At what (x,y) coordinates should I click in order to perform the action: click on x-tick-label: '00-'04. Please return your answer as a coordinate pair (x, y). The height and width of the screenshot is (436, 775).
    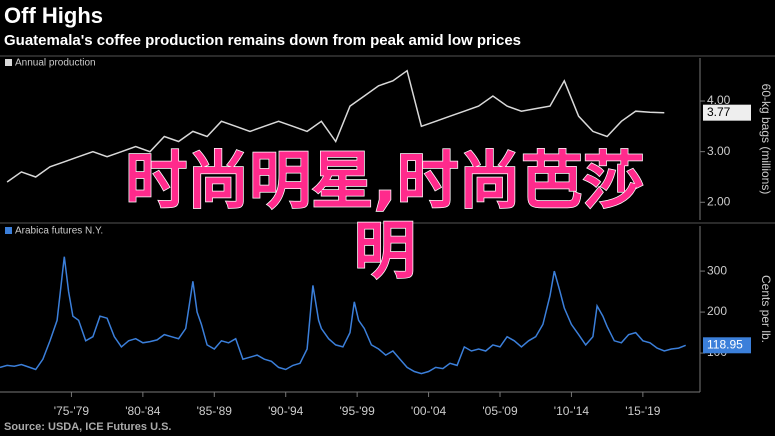
    Looking at the image, I should click on (429, 411).